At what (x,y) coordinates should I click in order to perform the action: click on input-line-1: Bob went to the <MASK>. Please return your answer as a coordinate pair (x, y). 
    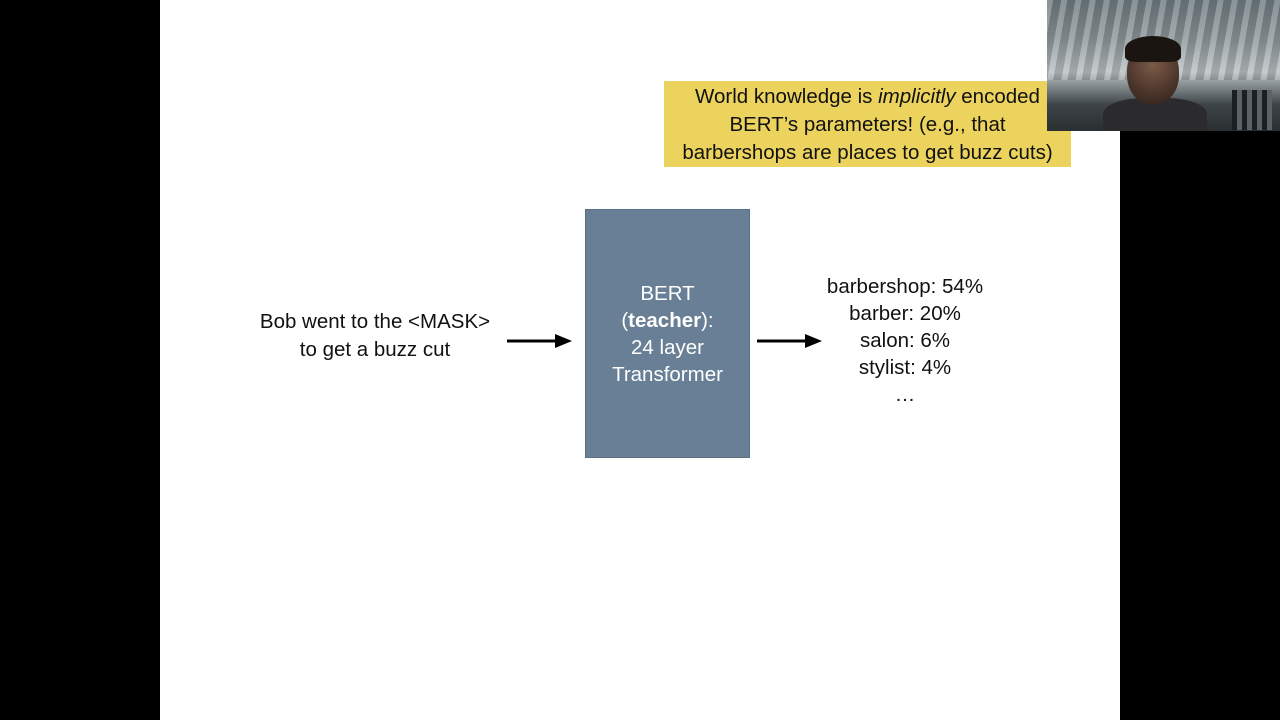
    Looking at the image, I should click on (375, 321).